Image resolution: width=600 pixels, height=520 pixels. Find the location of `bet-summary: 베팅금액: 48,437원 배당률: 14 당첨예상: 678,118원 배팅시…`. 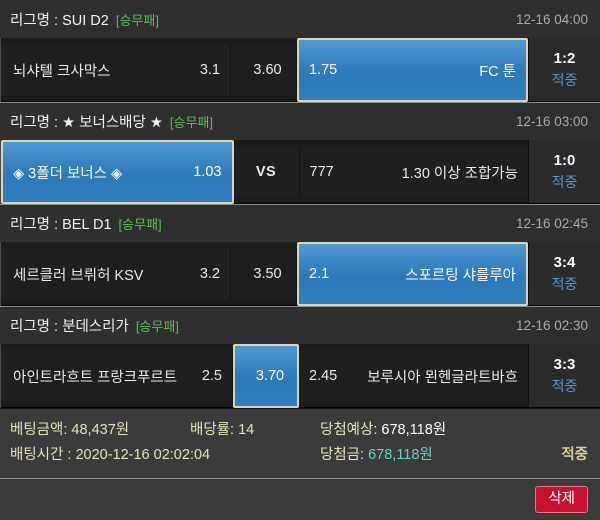

bet-summary: 베팅금액: 48,437원 배당률: 14 당첨예상: 678,118원 배팅시… is located at coordinates (300, 443).